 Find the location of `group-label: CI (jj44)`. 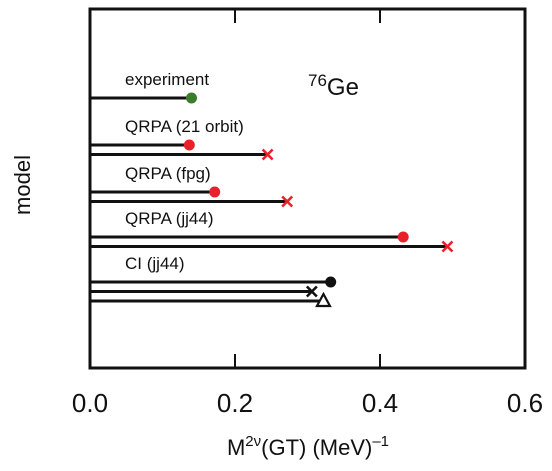

group-label: CI (jj44) is located at coordinates (155, 263).